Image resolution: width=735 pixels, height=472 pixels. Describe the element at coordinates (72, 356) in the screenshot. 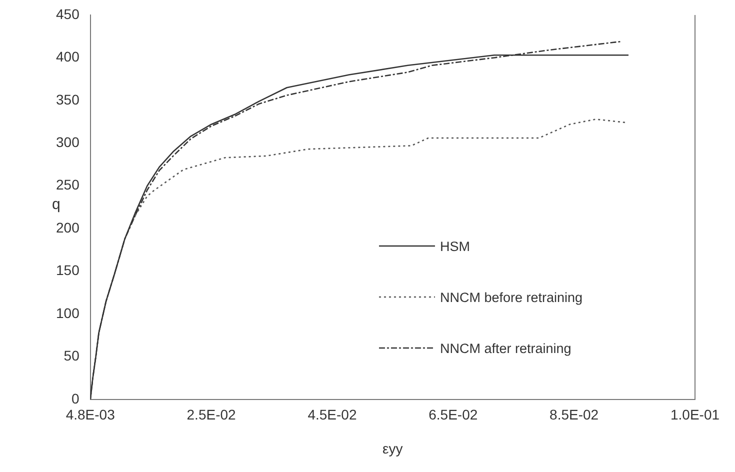

I see `y-tick-label: 50` at that location.